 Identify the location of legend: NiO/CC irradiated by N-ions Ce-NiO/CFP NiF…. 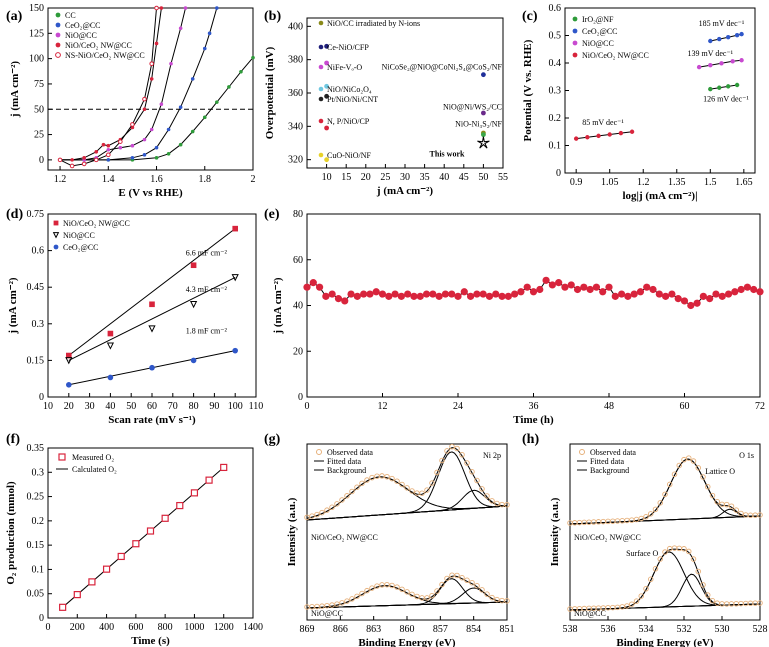
(369, 89).